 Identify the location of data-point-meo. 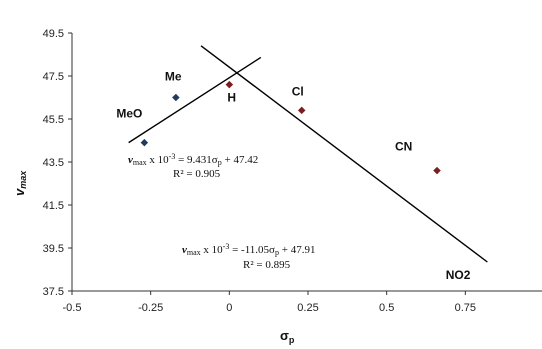
(144, 142).